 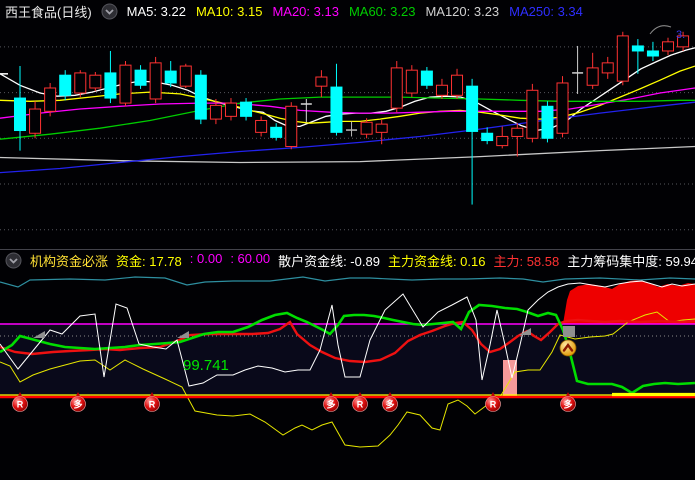 I want to click on ma-line-MA120, so click(x=347, y=154).